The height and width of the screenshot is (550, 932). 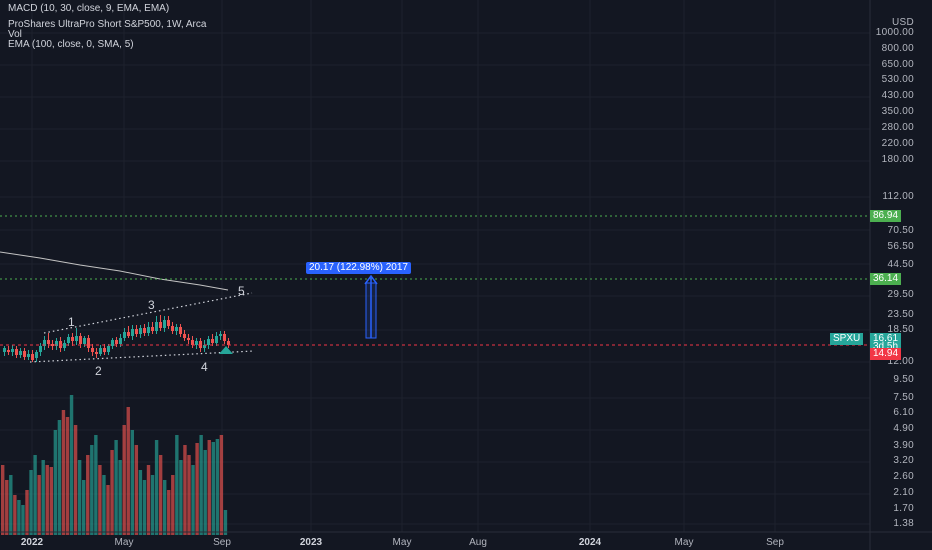 I want to click on ema-legend: EMA (100, close, 0, SMA, 5), so click(x=71, y=44).